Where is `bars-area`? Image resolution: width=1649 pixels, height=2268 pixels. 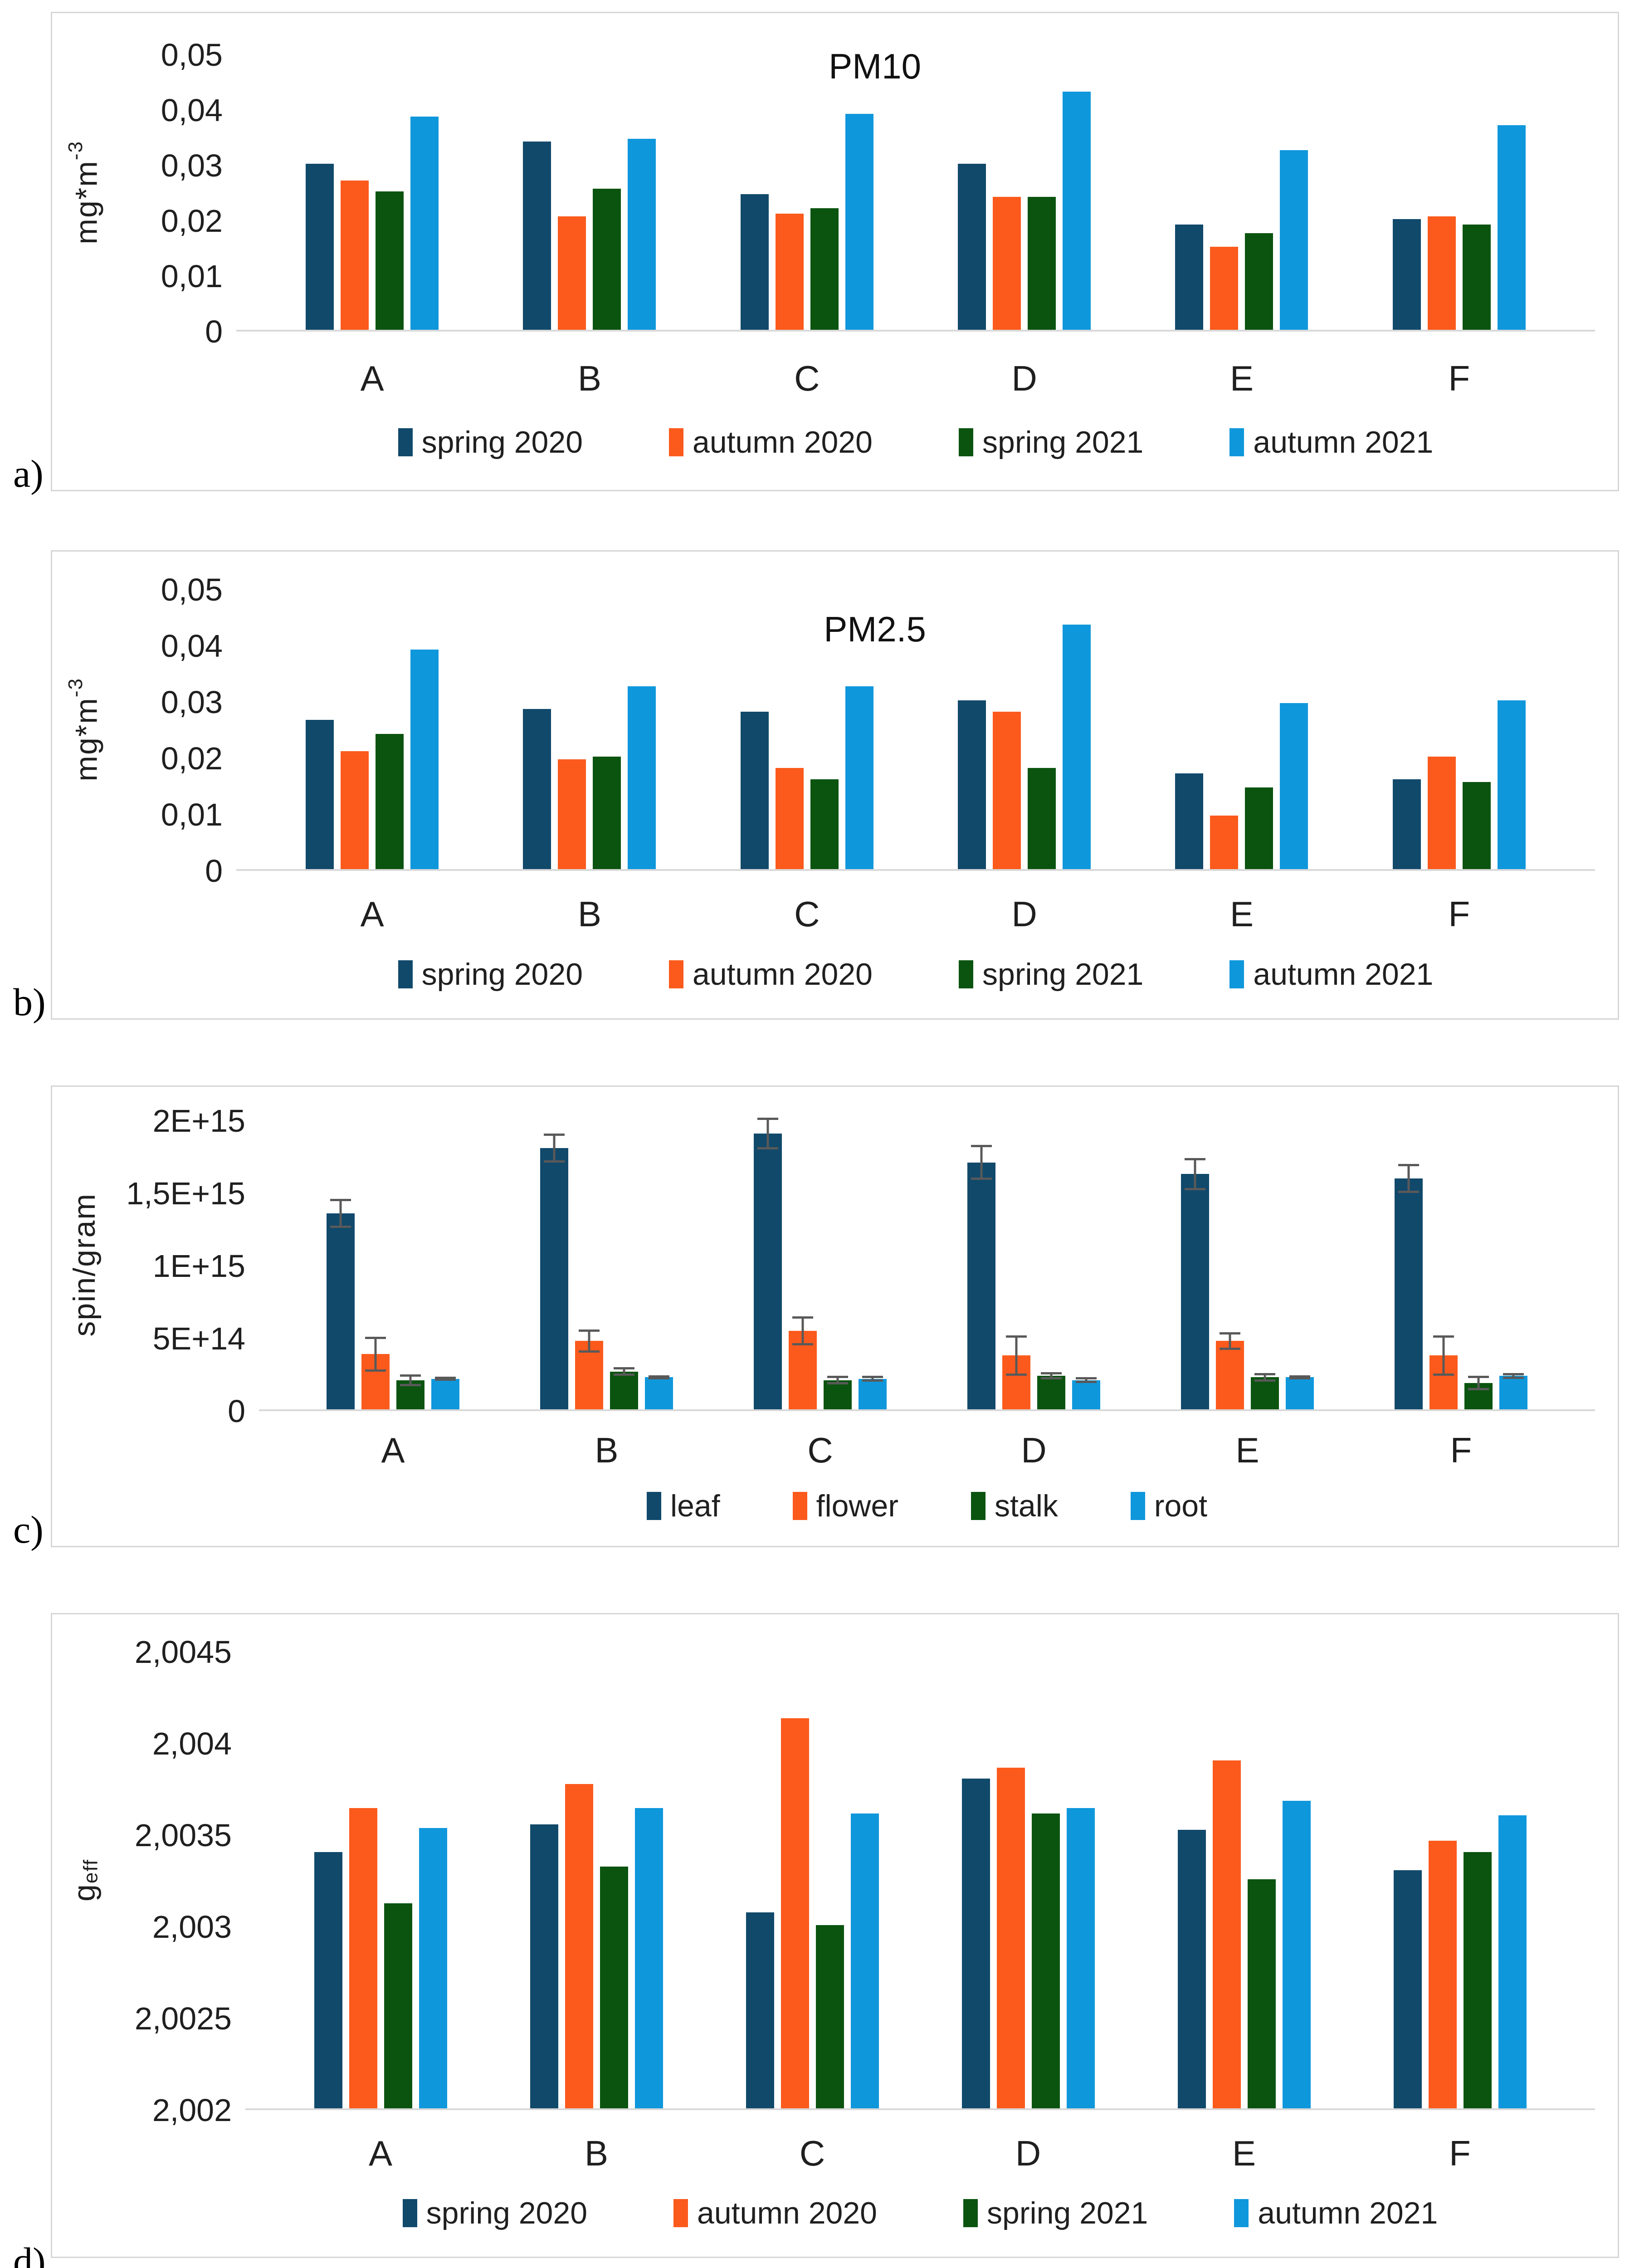 bars-area is located at coordinates (927, 1264).